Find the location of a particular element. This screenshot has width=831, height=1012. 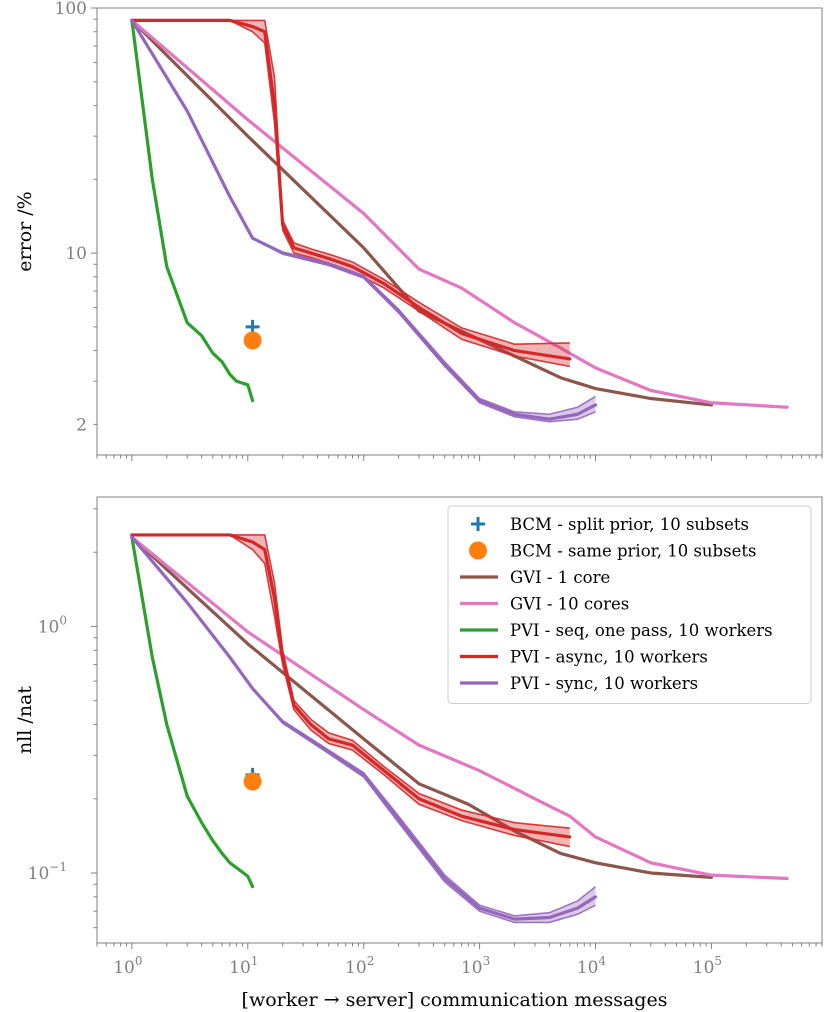

legend-entry-pvi-seq-one-pass-10-workers: PVI - seq, one pass, 10 workers is located at coordinates (616, 630).